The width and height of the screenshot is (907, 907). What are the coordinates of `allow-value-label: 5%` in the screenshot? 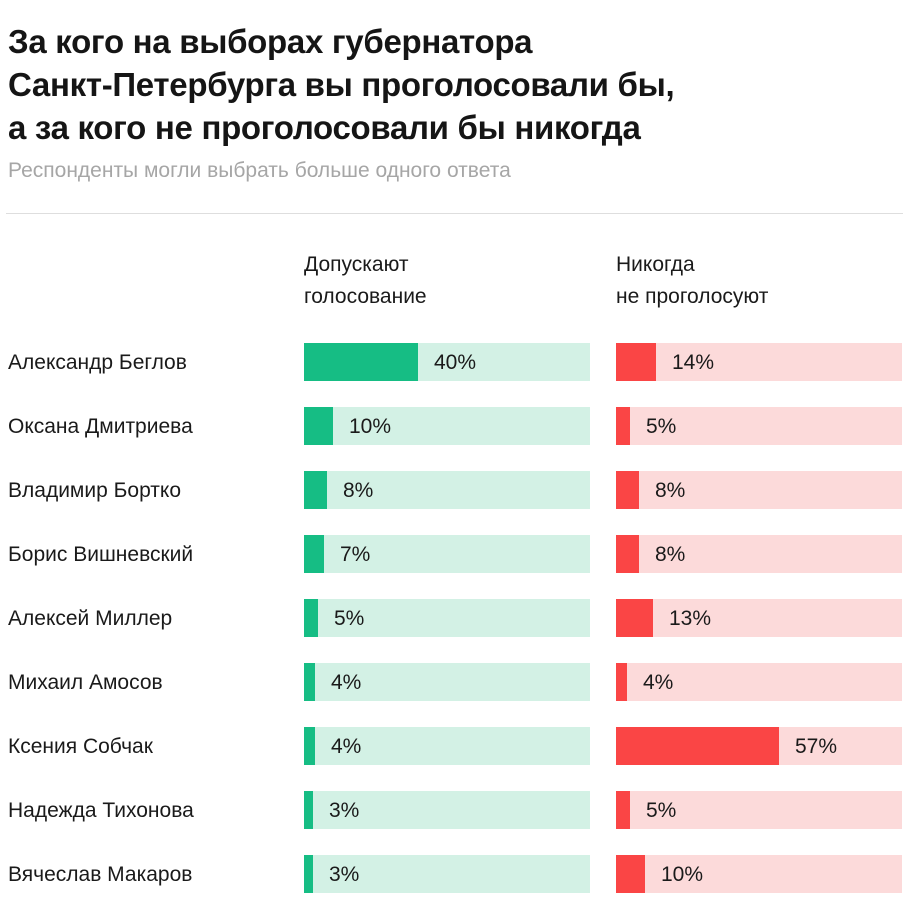 It's located at (349, 618).